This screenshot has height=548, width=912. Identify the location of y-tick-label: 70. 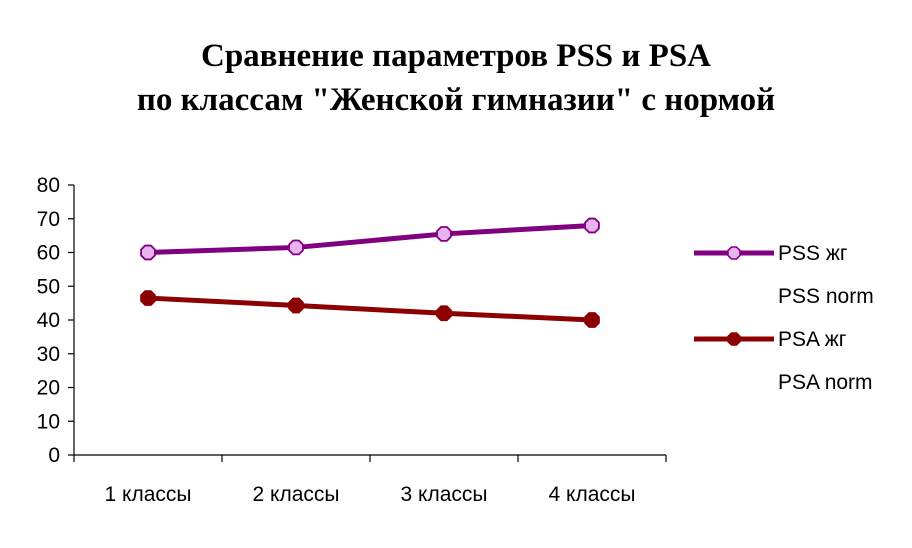
(48, 219).